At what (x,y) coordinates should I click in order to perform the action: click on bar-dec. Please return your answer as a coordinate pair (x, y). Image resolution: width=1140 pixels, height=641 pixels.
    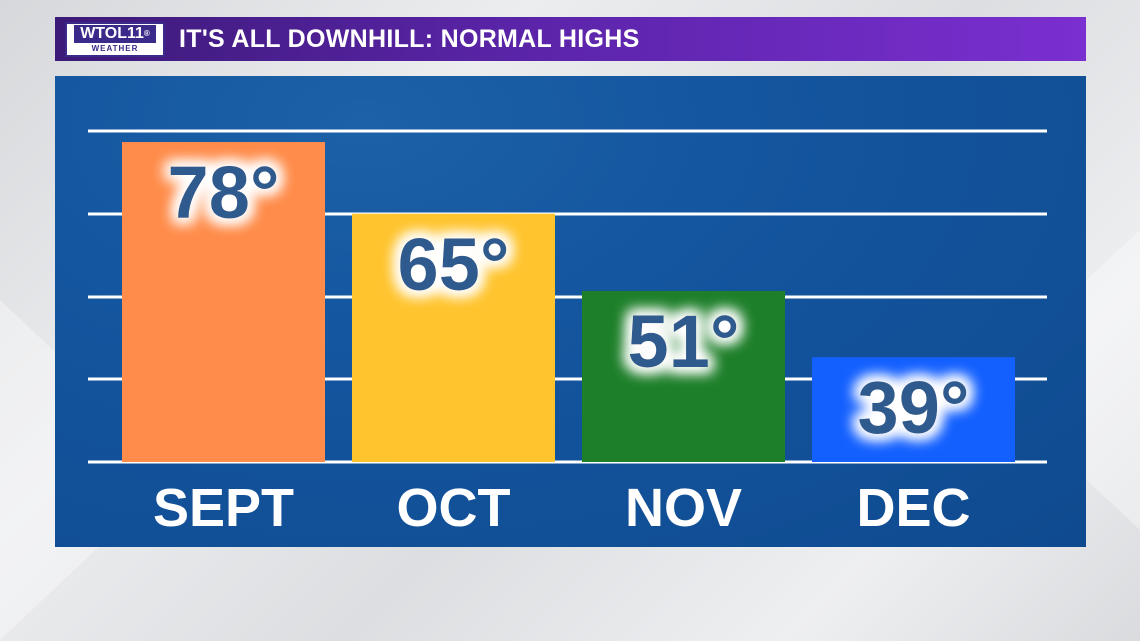
    Looking at the image, I should click on (913, 409).